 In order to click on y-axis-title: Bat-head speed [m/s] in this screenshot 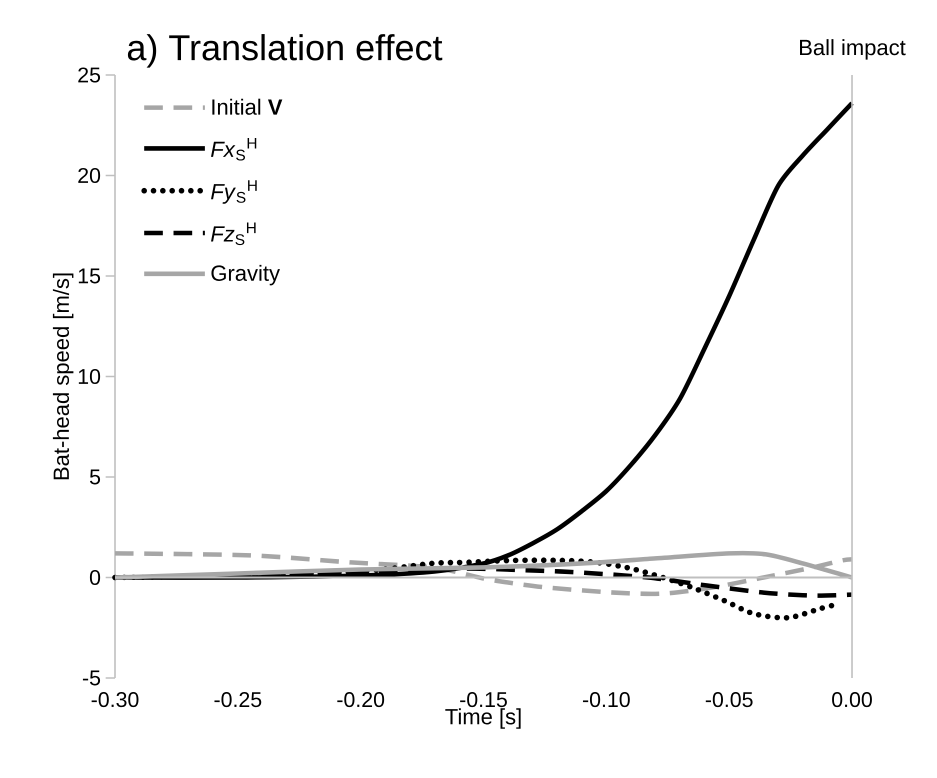, I will do `click(63, 377)`.